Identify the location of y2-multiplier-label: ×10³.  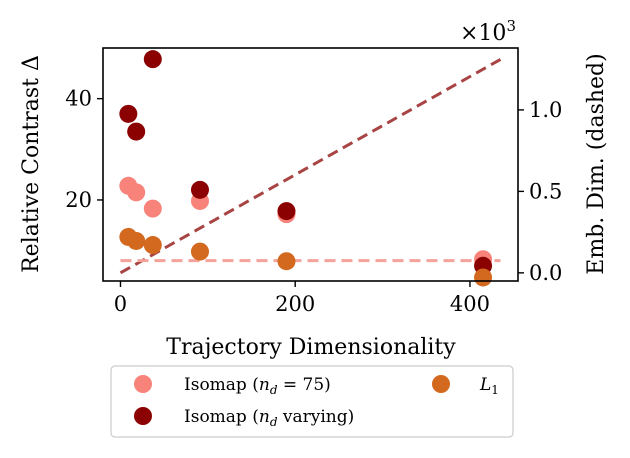
(488, 31).